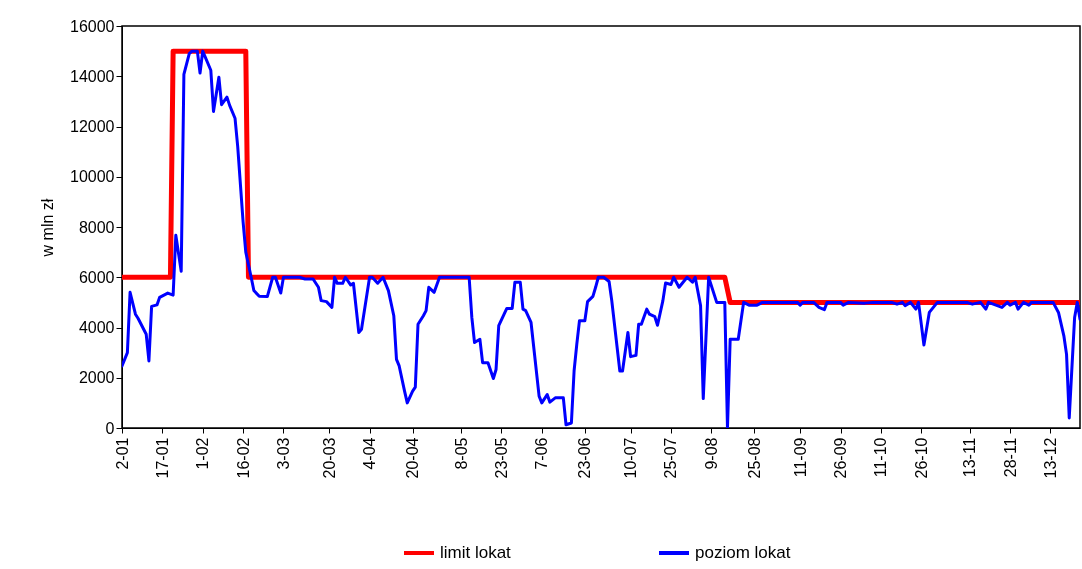 The image size is (1082, 569). What do you see at coordinates (1050, 458) in the screenshot?
I see `x-tick-label: 13-12` at bounding box center [1050, 458].